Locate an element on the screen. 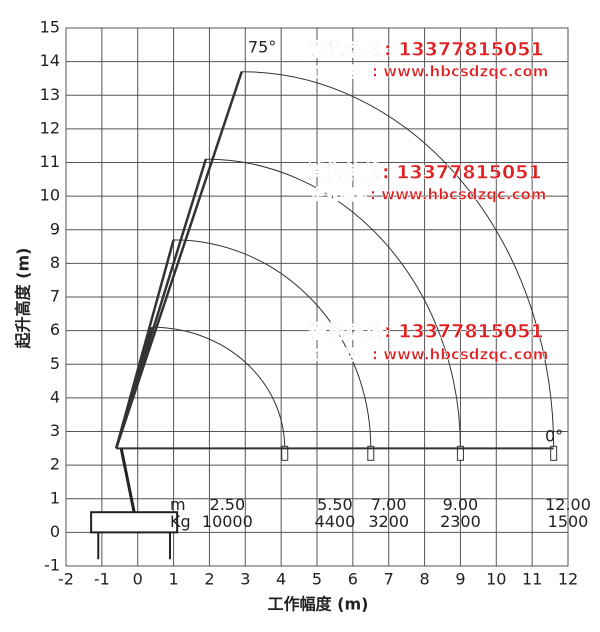 This screenshot has width=600, height=632. radius-label: 5.50 is located at coordinates (335, 504).